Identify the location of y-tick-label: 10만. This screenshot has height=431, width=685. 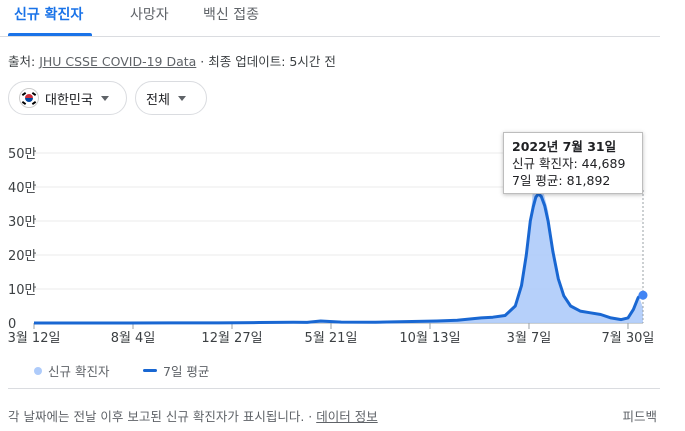
(22, 290).